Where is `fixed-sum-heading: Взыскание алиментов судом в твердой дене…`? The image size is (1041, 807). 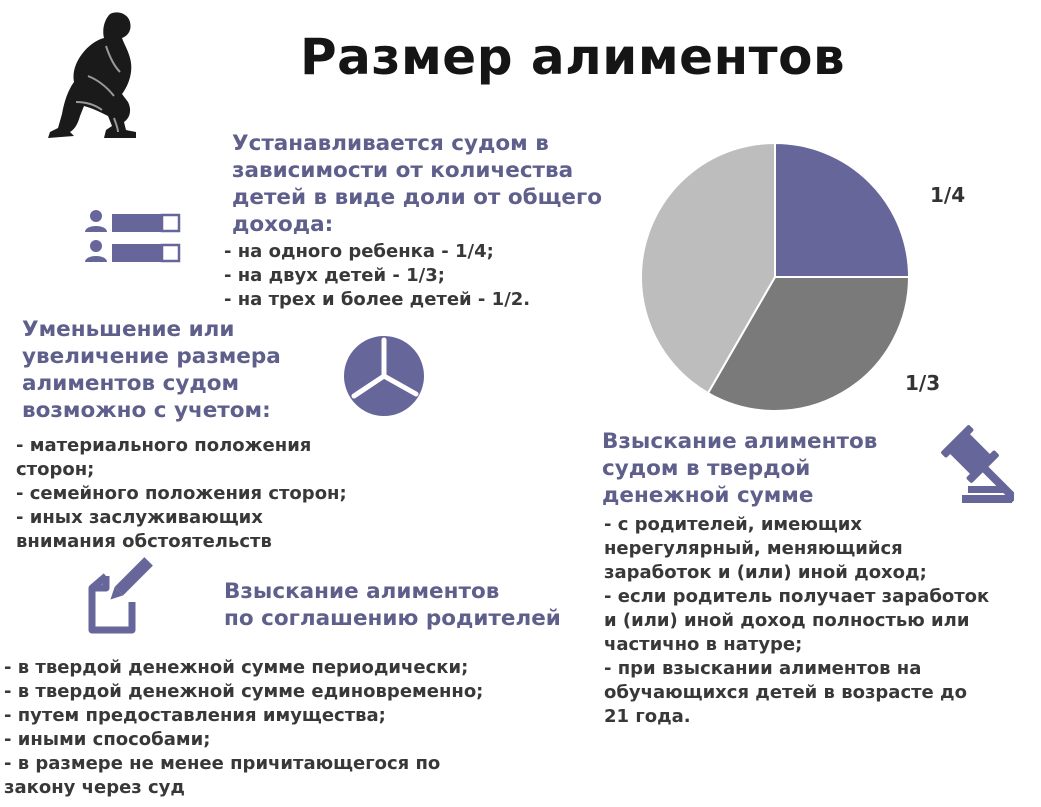 fixed-sum-heading: Взыскание алиментов судом в твердой дене… is located at coordinates (762, 468).